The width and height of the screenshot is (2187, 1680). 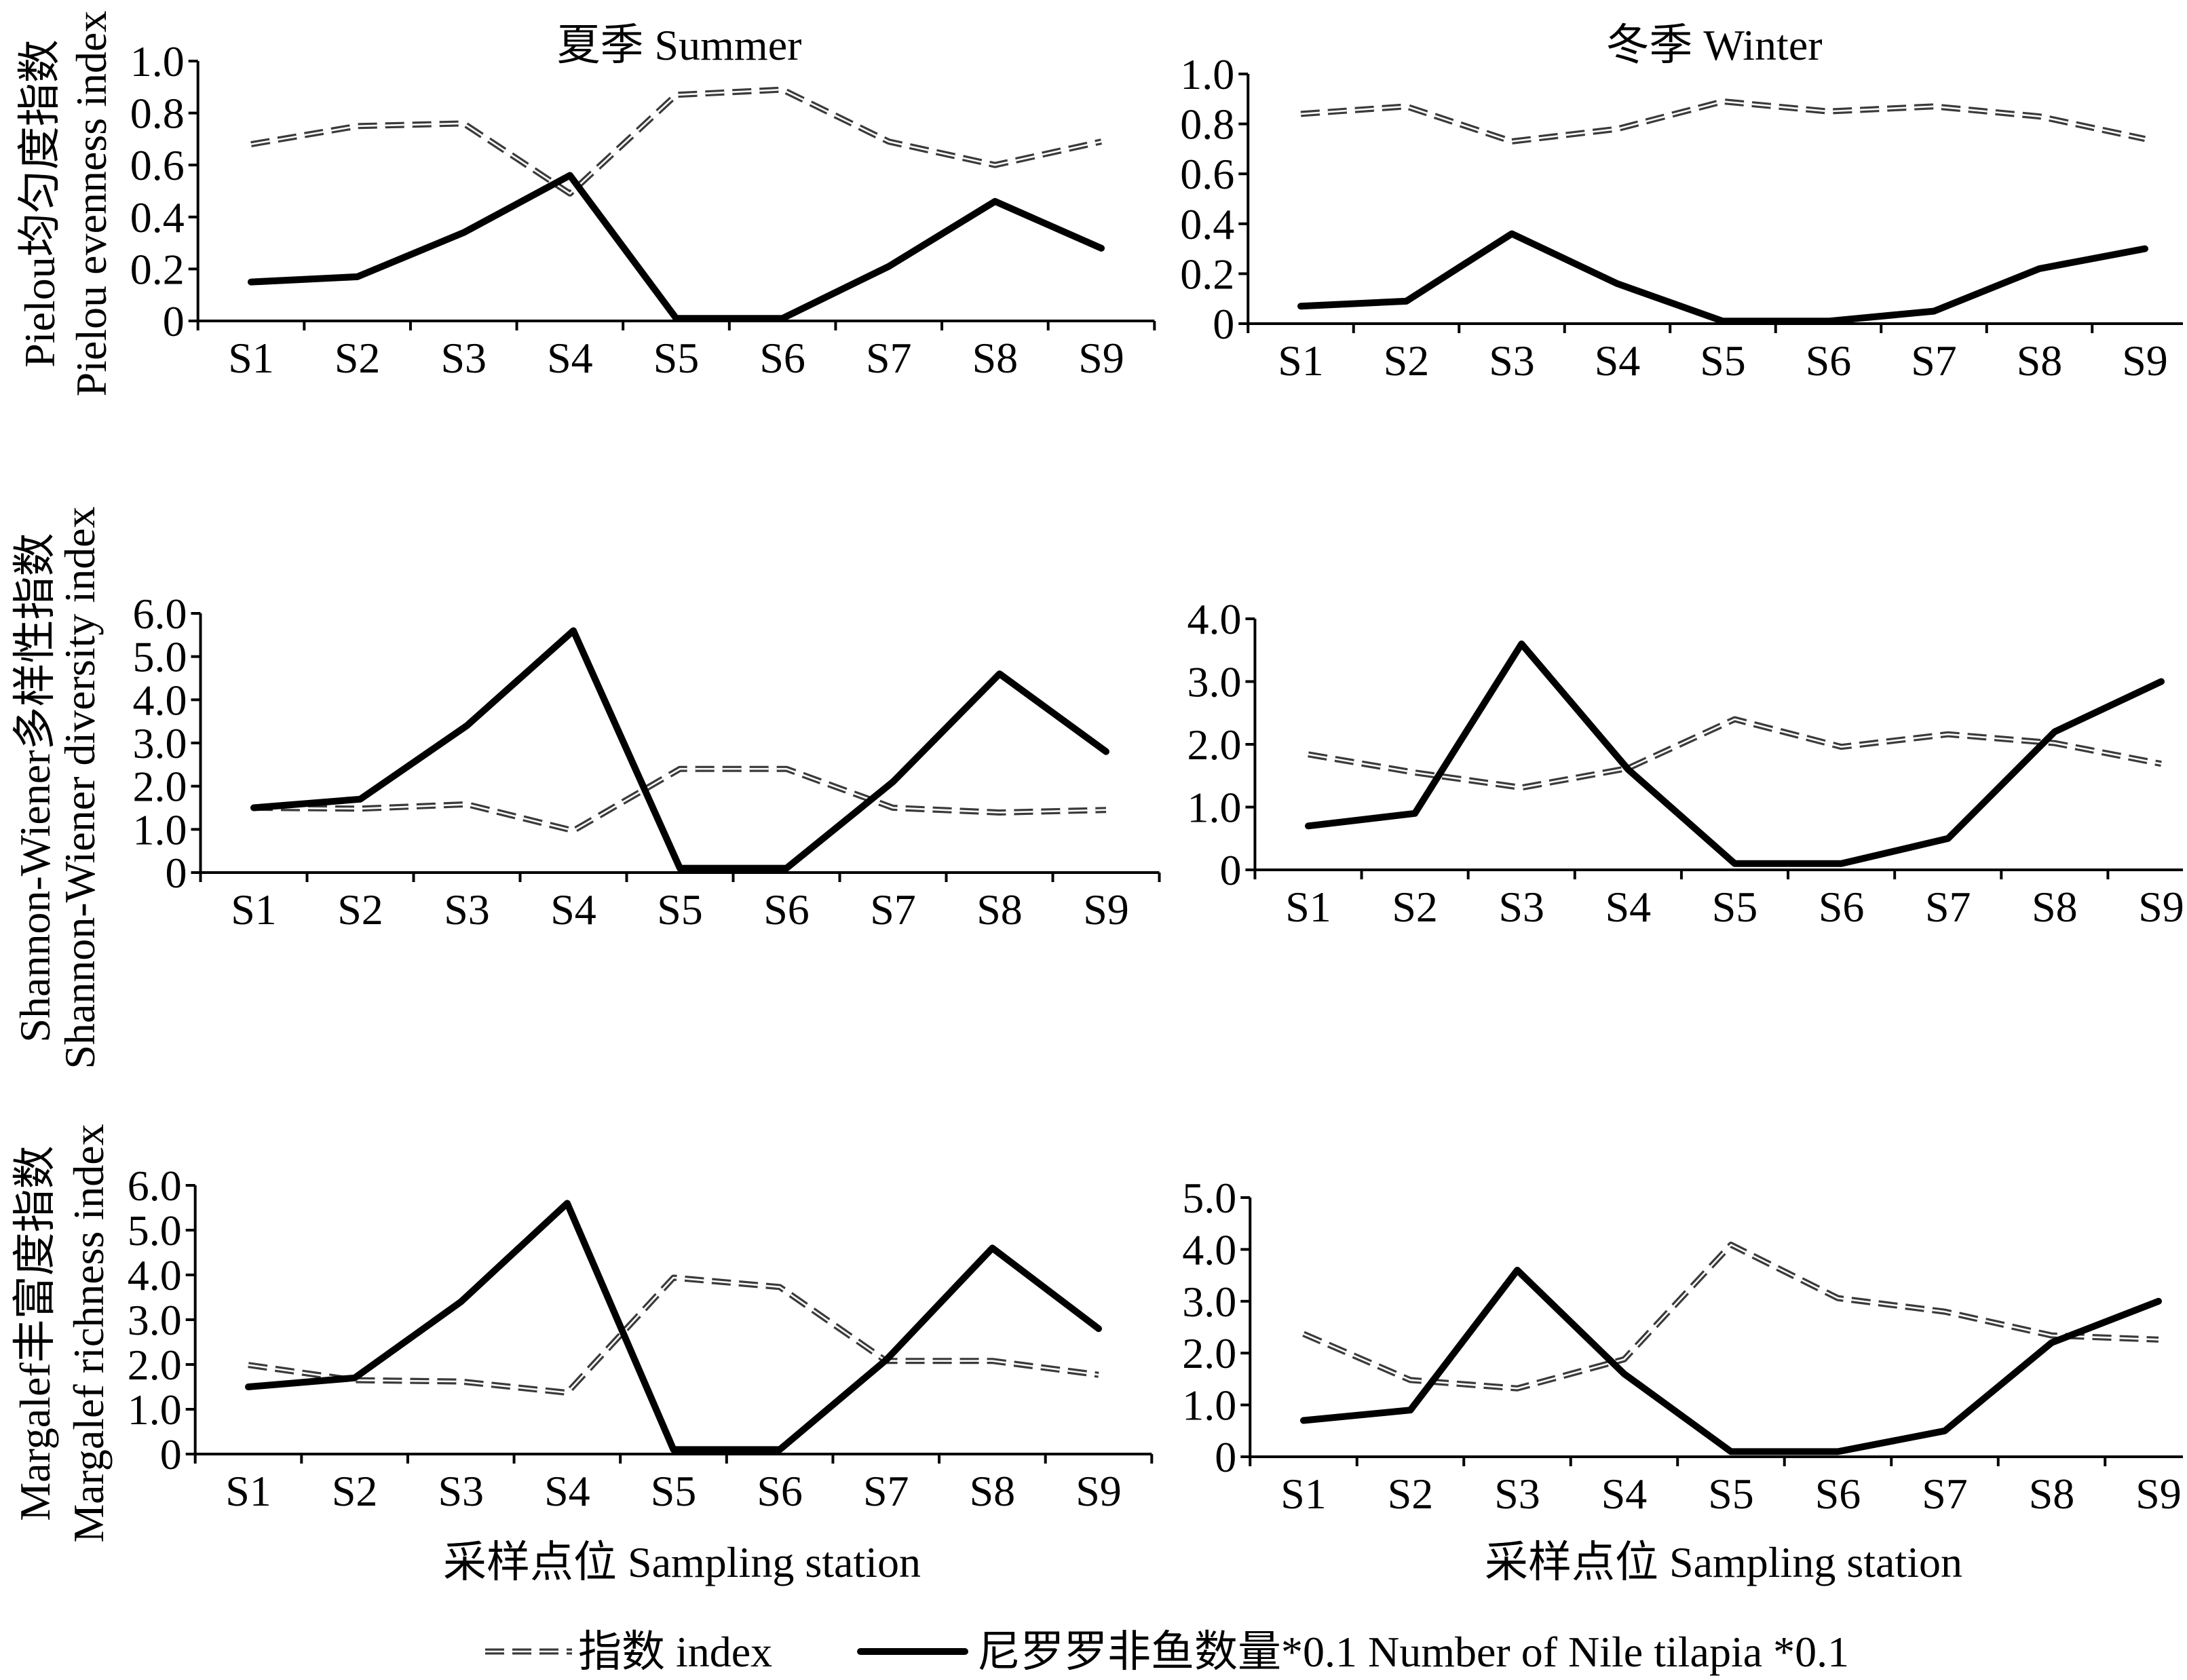 I want to click on summer-margalef-x-tick-label: S2, so click(x=355, y=1491).